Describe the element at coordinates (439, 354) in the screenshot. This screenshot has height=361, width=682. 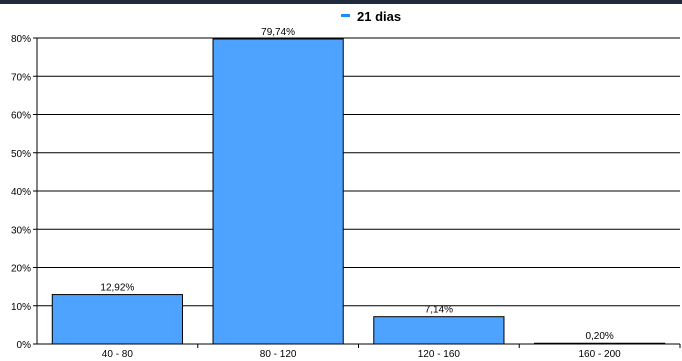
I see `x-tick-label: 120 - 160` at that location.